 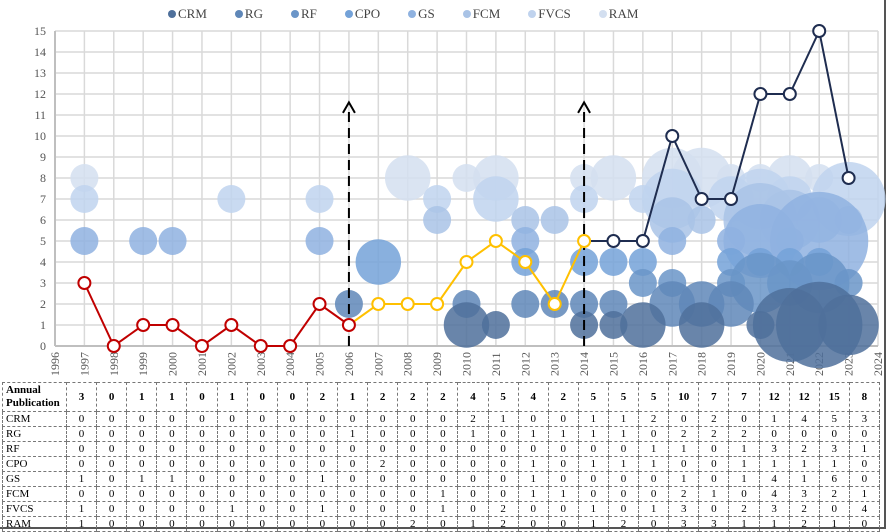 What do you see at coordinates (714, 397) in the screenshot?
I see `table-cell: 7` at bounding box center [714, 397].